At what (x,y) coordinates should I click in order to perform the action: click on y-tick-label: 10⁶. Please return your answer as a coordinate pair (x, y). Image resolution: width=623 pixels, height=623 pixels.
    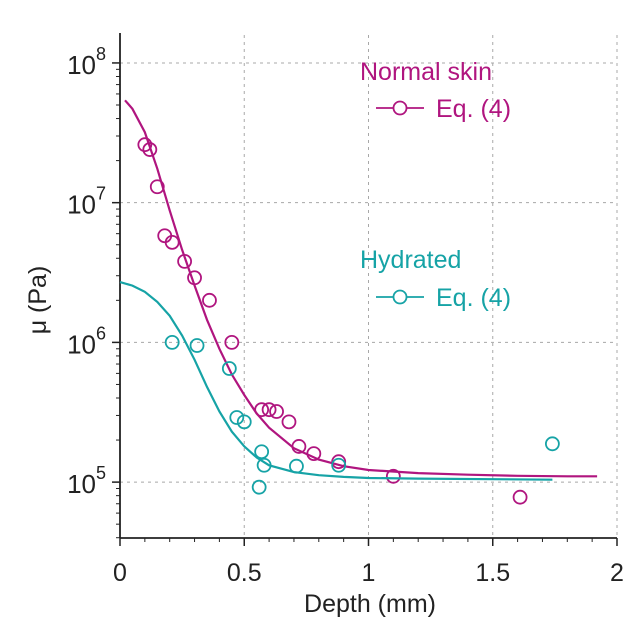
    Looking at the image, I should click on (86, 341).